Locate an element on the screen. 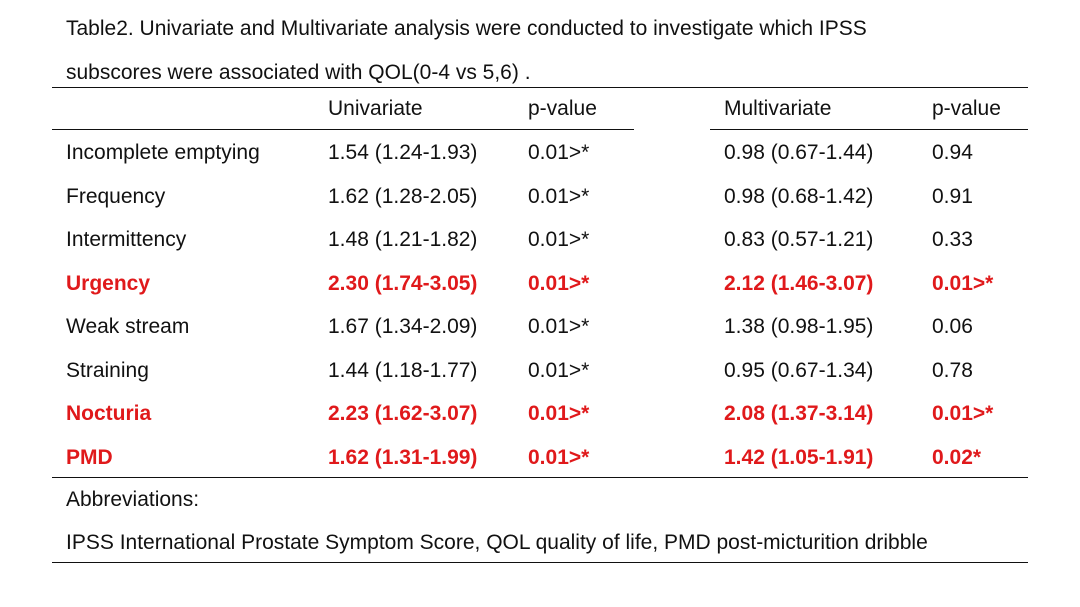 This screenshot has width=1080, height=607. cell-variable: Nocturia is located at coordinates (109, 413).